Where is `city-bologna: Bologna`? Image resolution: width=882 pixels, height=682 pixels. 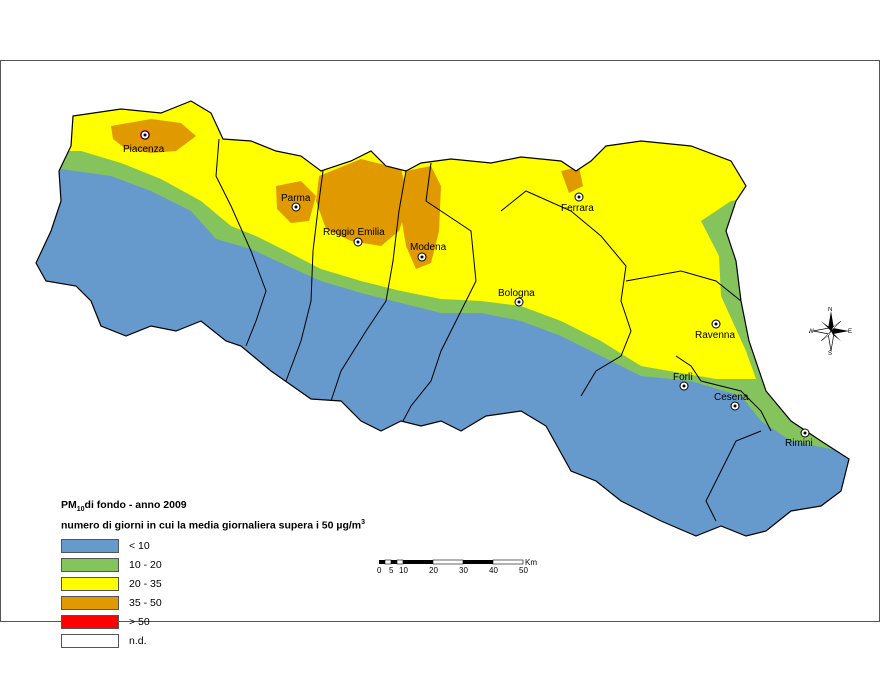
city-bologna: Bologna is located at coordinates (516, 297).